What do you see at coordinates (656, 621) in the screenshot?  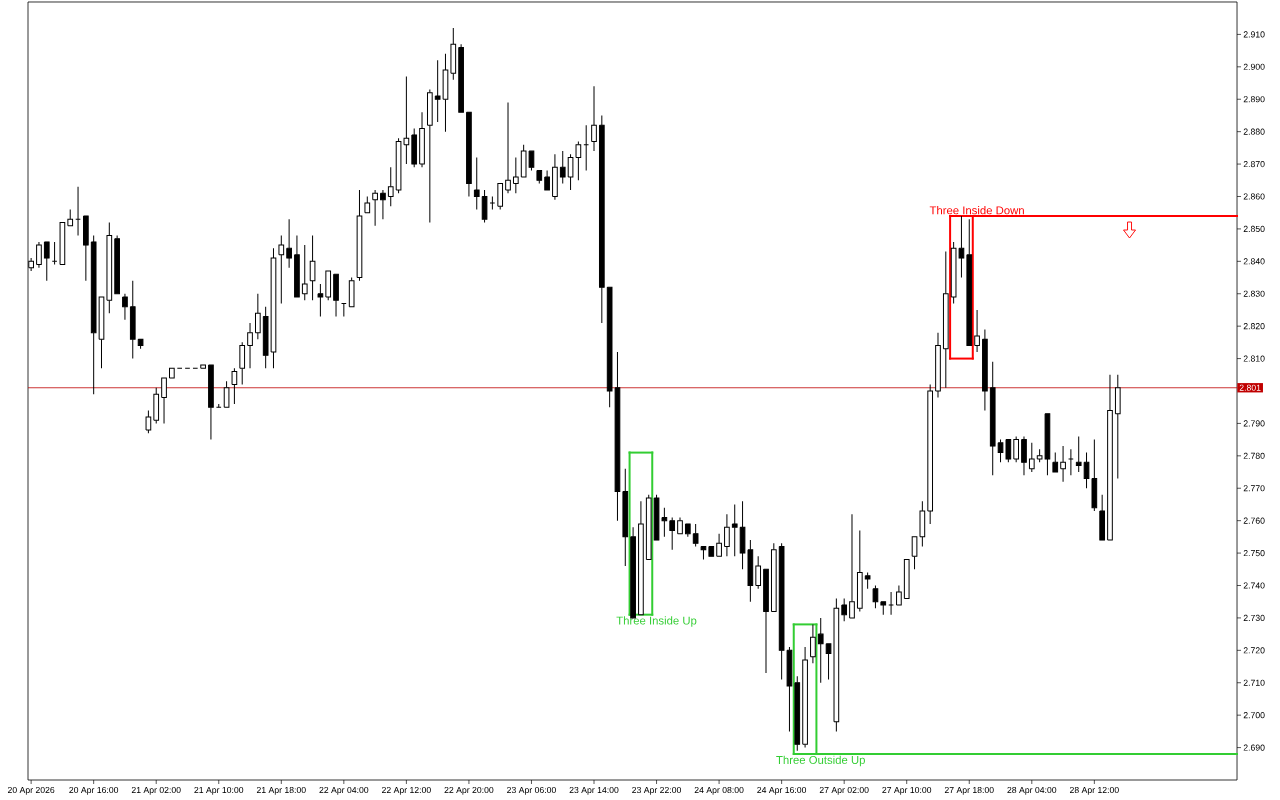 I see `annotation: Three Inside Up` at bounding box center [656, 621].